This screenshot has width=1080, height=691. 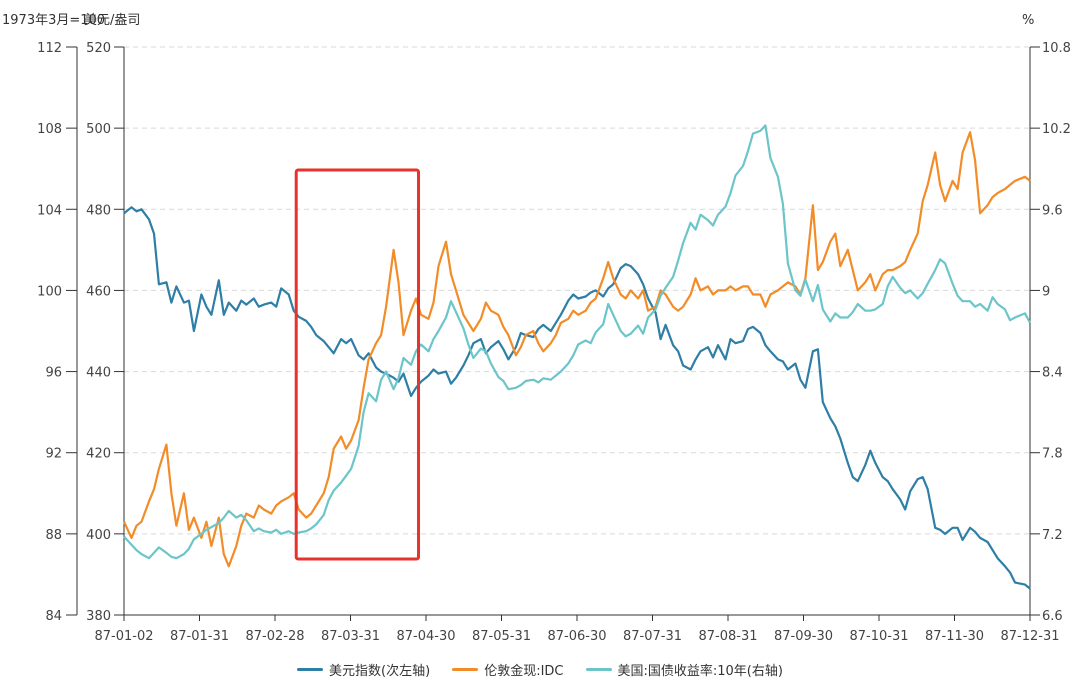 I want to click on left-outer-tick-label: 96, so click(x=53, y=373).